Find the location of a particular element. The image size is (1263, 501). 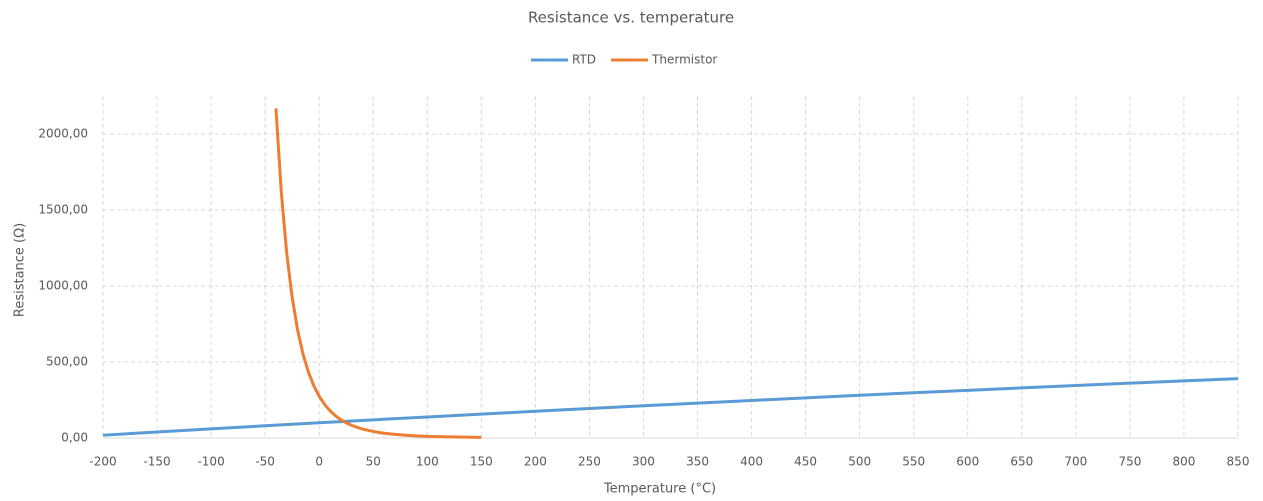

y-tick-label: 500,00 is located at coordinates (67, 362).